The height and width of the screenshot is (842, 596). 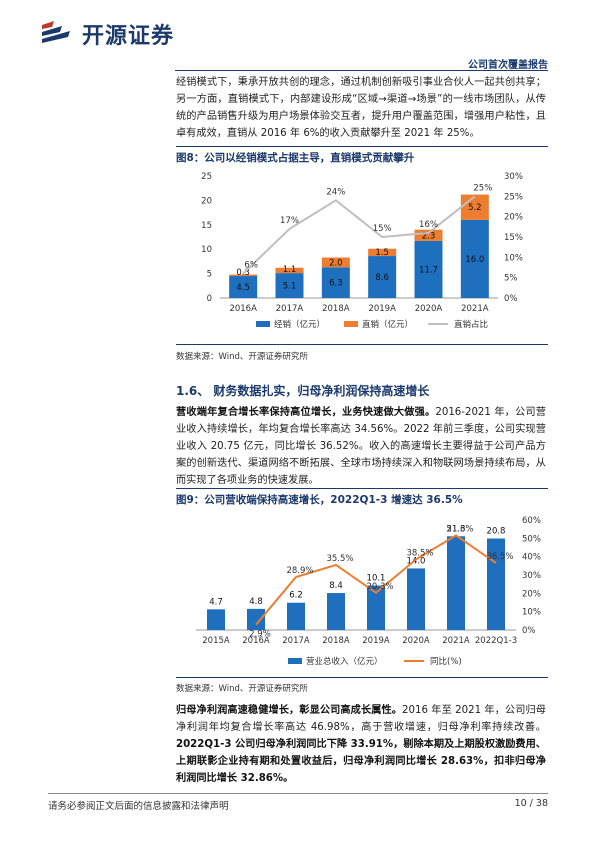 I want to click on legend-revenue-swatch, so click(x=295, y=661).